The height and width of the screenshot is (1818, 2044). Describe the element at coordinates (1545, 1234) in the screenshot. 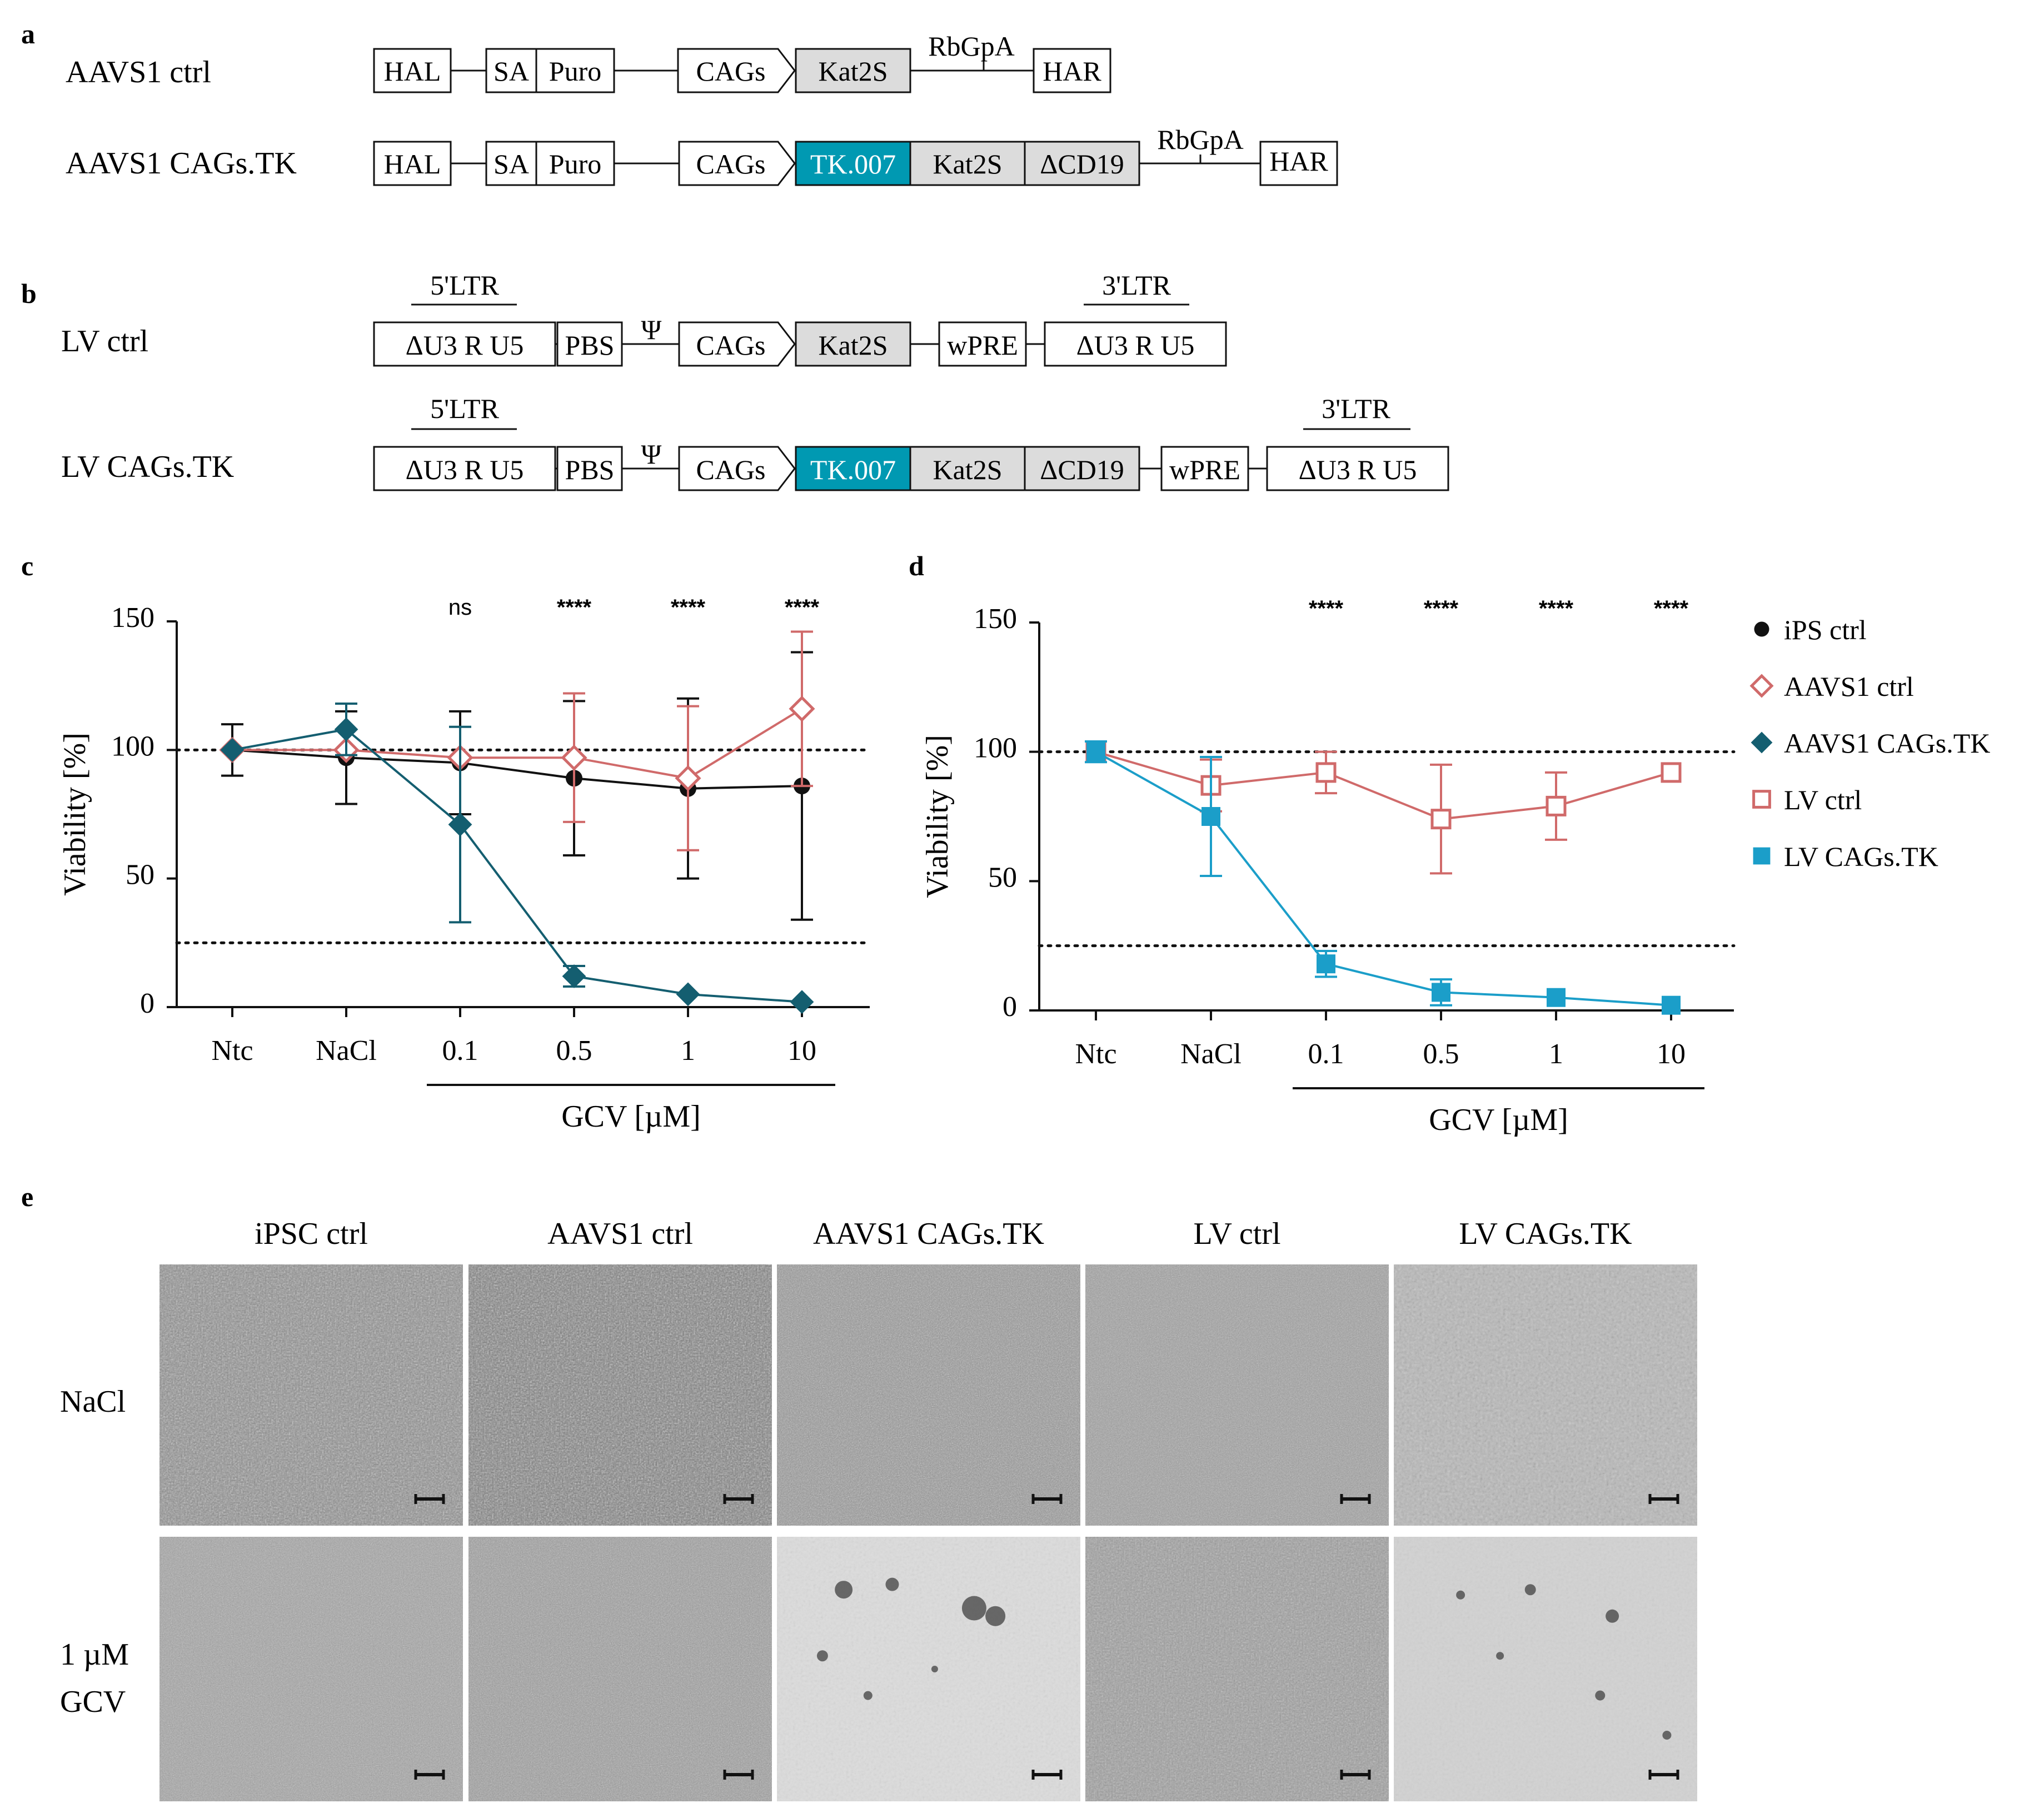

I see `micrograph-column-title: LV CAGs.TK` at that location.